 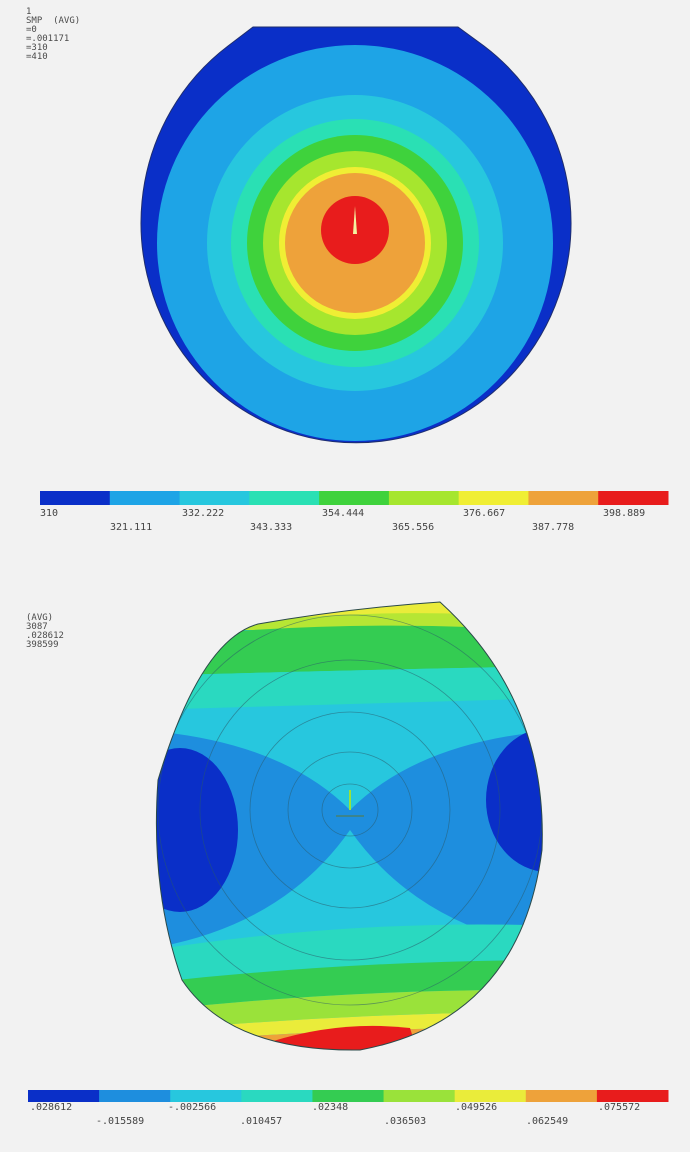 I want to click on colorbar-label: 343.333, so click(x=271, y=527).